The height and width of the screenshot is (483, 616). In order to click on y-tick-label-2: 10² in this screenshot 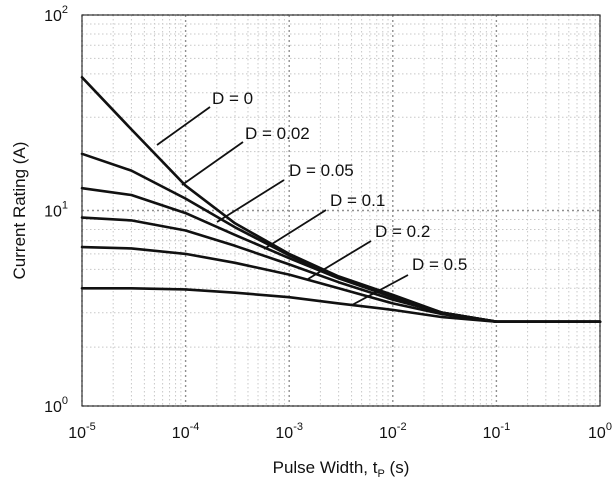, I will do `click(56, 14)`.